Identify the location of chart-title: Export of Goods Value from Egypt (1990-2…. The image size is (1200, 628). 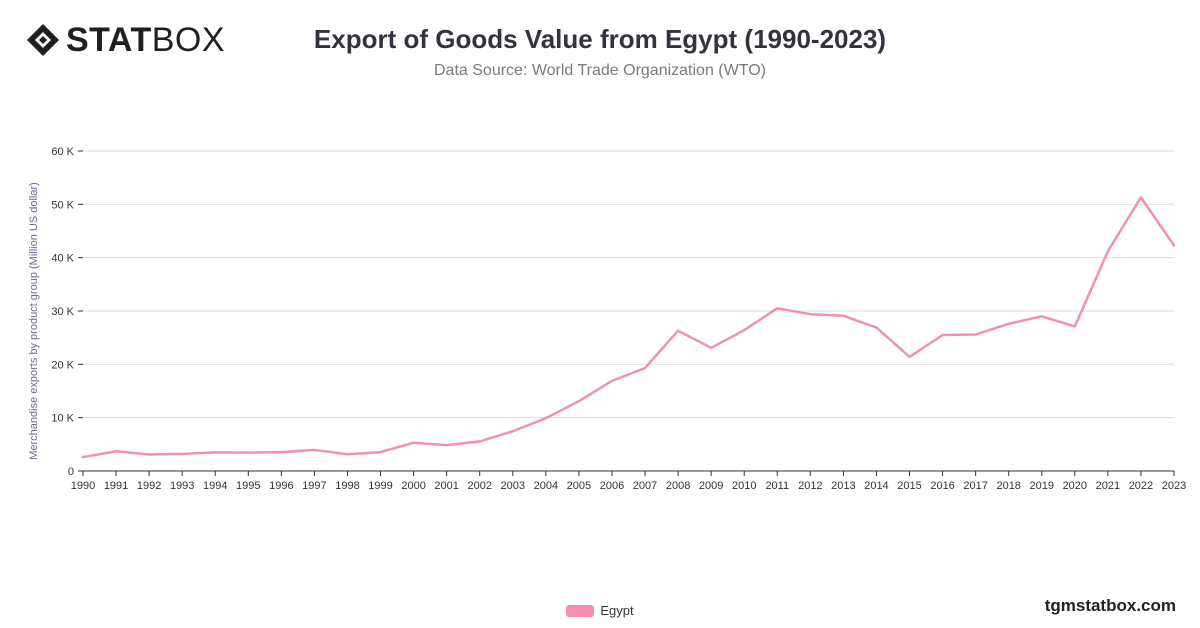
(600, 39).